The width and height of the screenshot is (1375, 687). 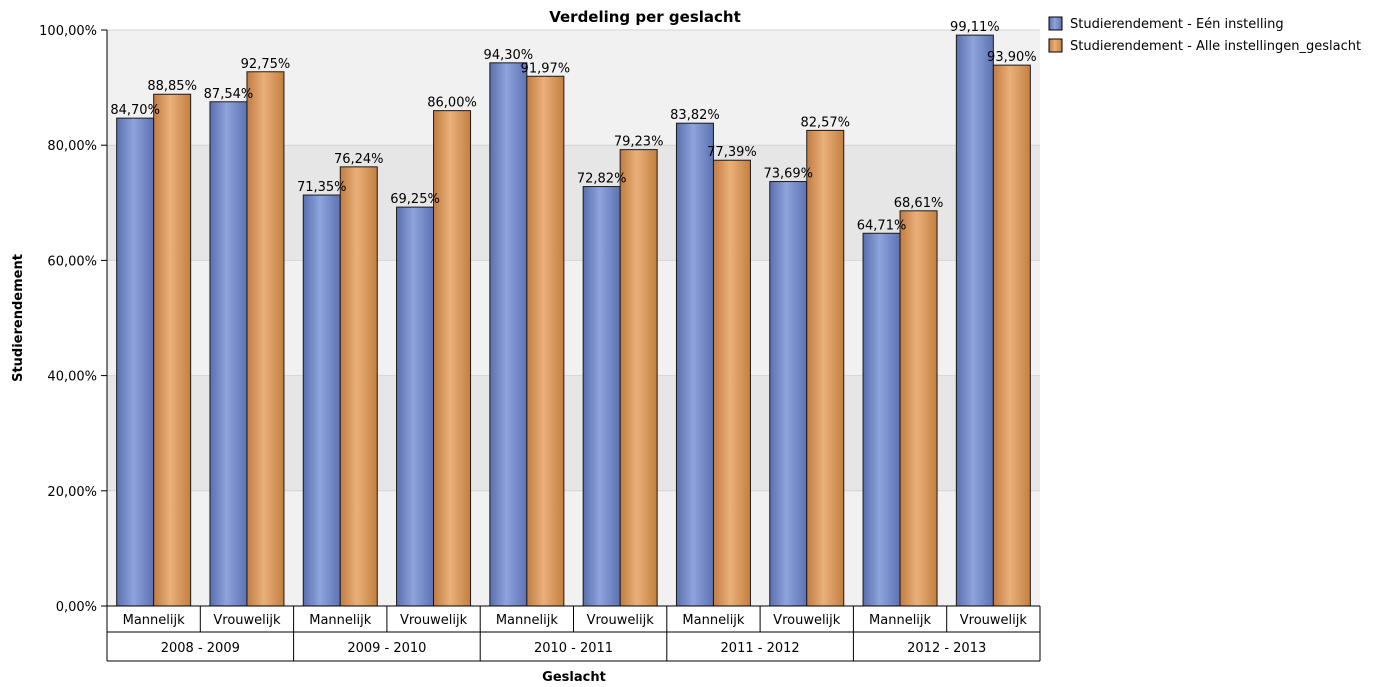 I want to click on y-tick-label: 40,00%, so click(x=72, y=377).